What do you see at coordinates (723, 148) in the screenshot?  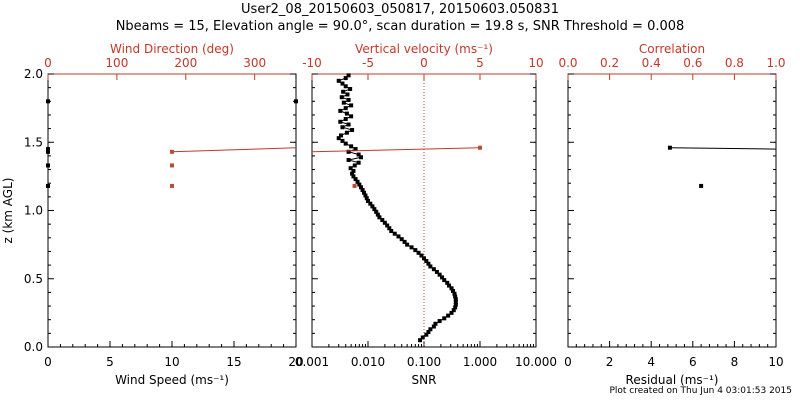 I see `residual-line` at bounding box center [723, 148].